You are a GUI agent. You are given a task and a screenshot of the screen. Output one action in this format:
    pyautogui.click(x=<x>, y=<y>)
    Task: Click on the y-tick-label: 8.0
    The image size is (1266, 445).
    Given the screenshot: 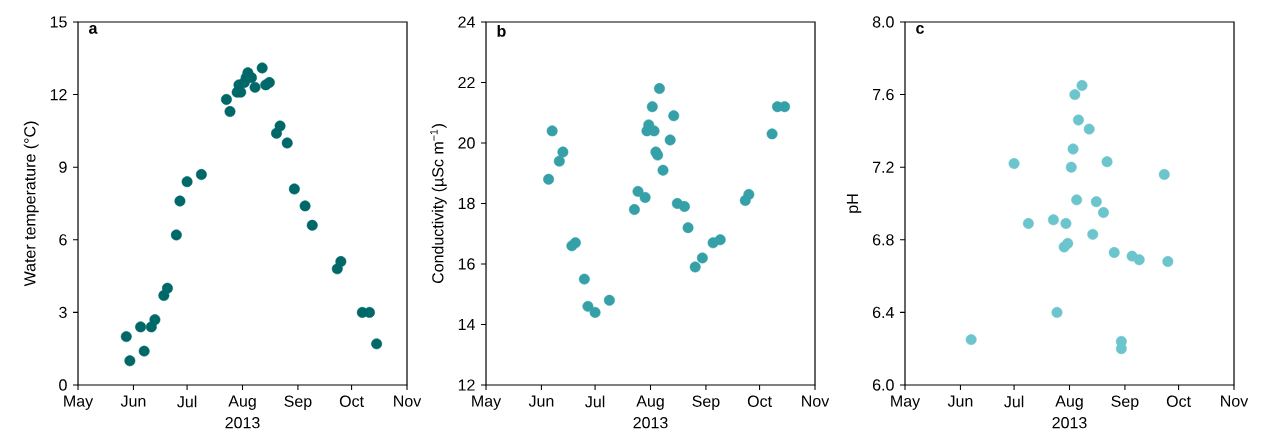 What is the action you would take?
    pyautogui.click(x=883, y=22)
    